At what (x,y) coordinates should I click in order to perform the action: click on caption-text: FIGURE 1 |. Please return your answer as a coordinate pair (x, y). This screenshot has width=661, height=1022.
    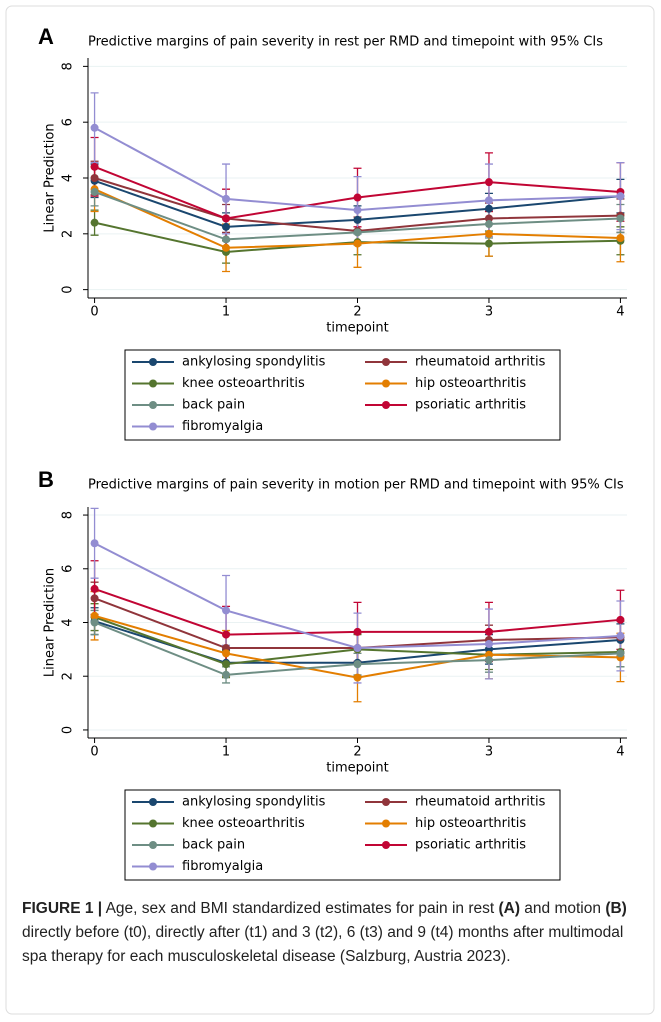
    Looking at the image, I should click on (62, 908).